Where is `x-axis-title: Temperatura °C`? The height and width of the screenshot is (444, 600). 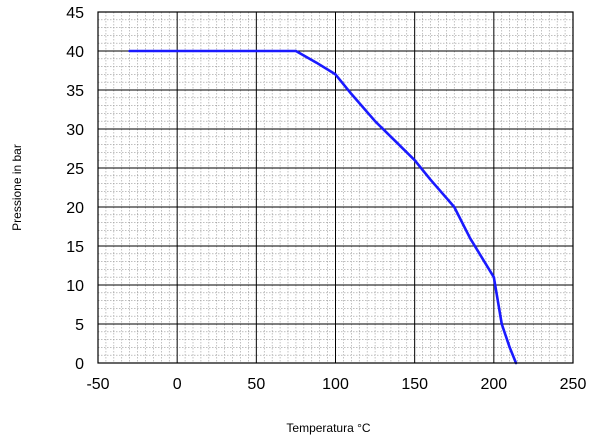 x-axis-title: Temperatura °C is located at coordinates (328, 428).